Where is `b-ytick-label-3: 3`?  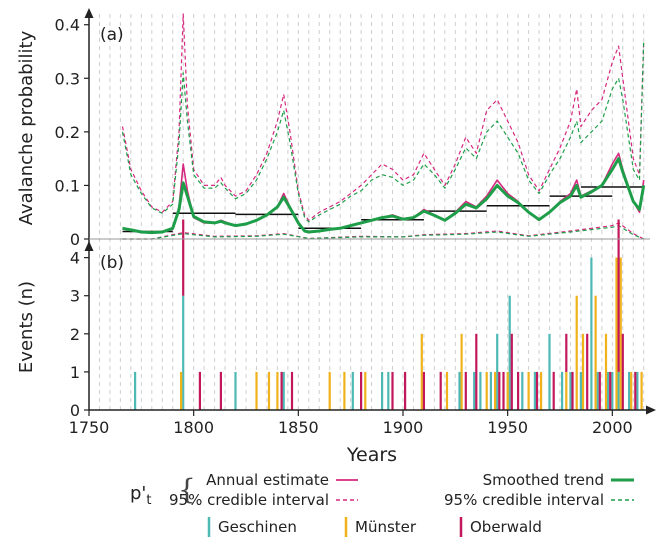
b-ytick-label-3: 3 is located at coordinates (75, 296).